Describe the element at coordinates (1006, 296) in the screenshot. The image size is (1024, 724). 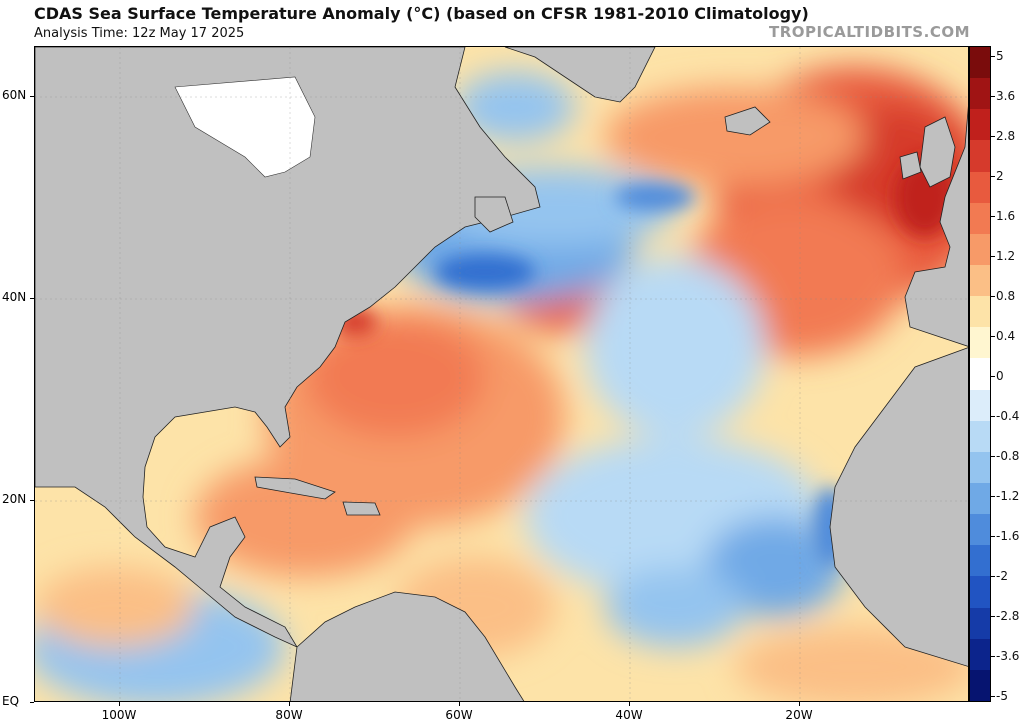
I see `colorbar-label: 0.8` at that location.